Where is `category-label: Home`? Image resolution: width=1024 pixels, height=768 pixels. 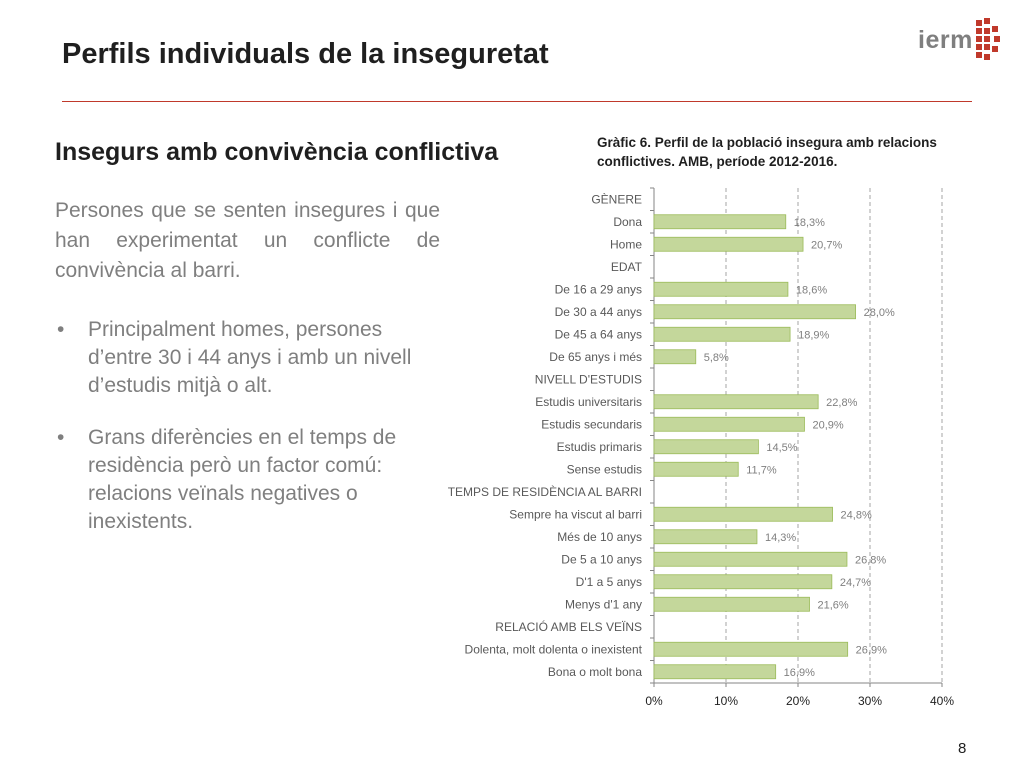
category-label: Home is located at coordinates (626, 244).